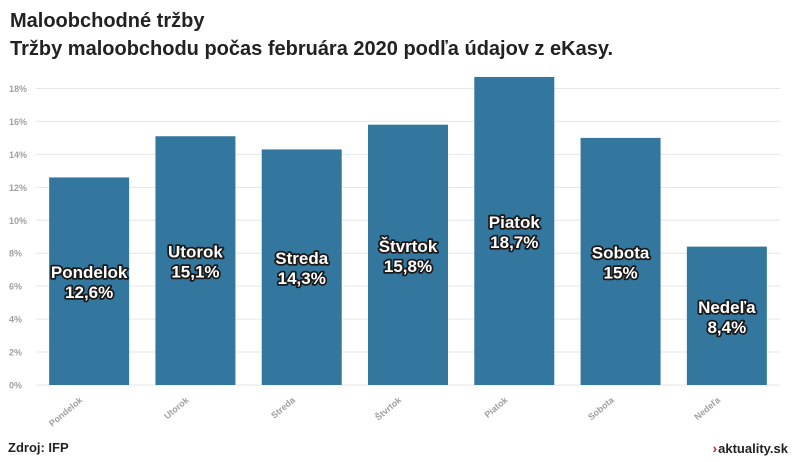  I want to click on x-tick-label: Nedeľa, so click(707, 408).